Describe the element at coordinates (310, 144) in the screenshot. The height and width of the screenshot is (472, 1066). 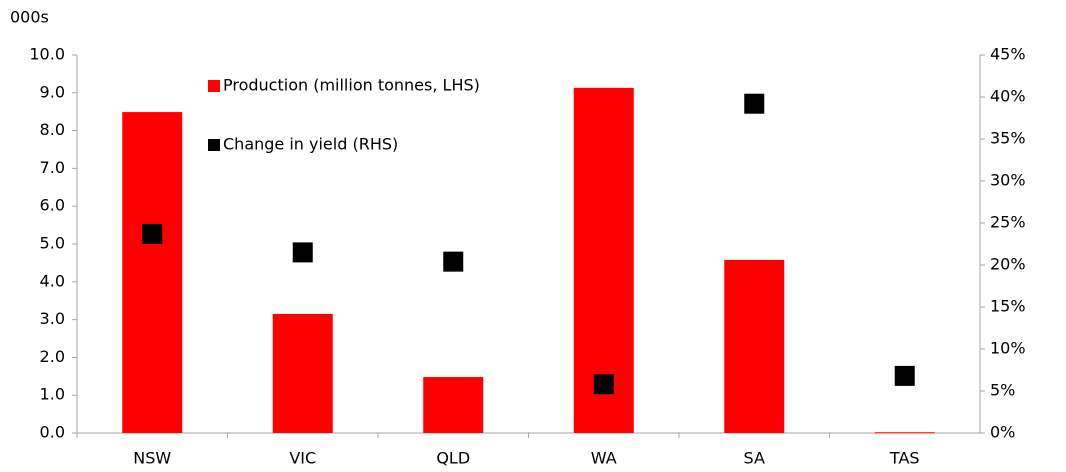
I see `legend-label: Change in yield (RHS)` at that location.